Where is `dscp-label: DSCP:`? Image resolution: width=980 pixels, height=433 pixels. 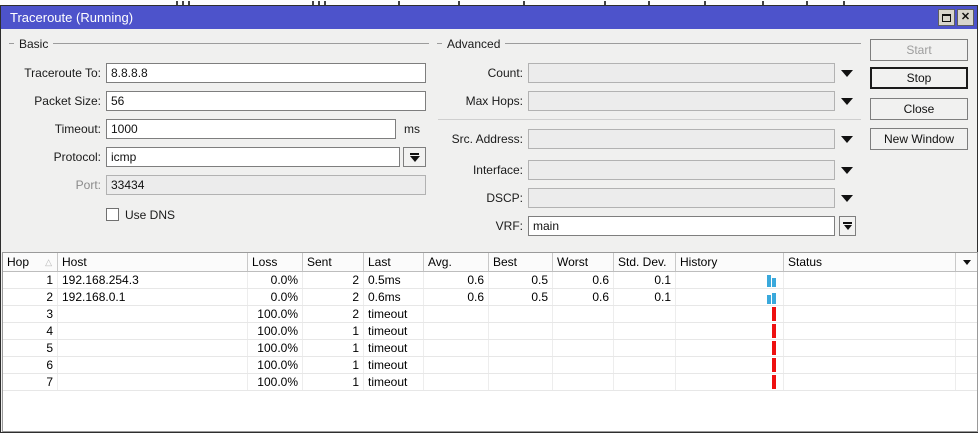
dscp-label: DSCP: is located at coordinates (504, 198).